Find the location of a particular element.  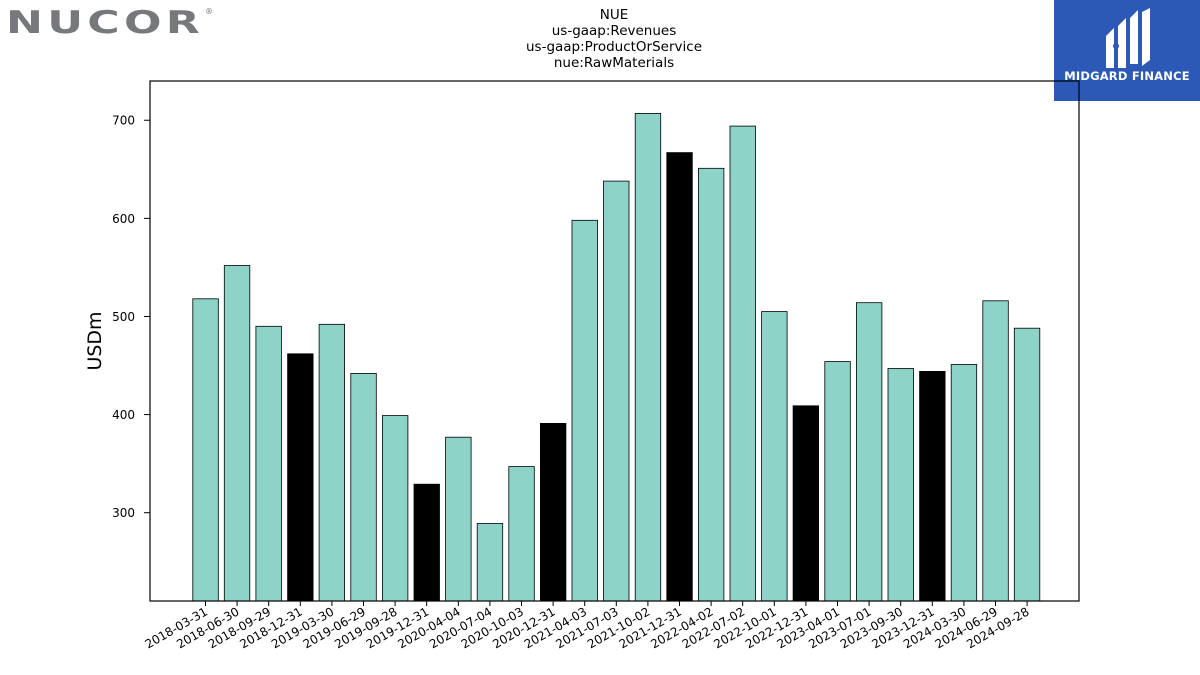

title-line-member: nue:RawMaterials is located at coordinates (614, 63).